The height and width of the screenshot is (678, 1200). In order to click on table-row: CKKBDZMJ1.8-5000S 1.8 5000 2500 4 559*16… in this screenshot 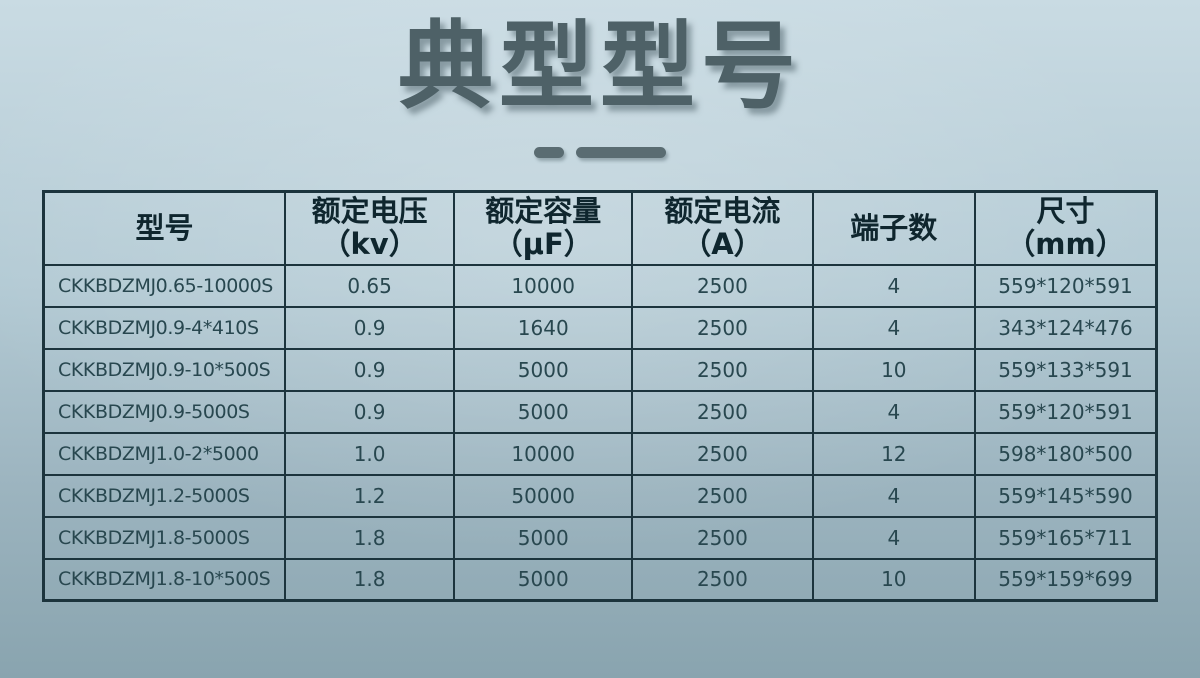, I will do `click(600, 537)`.